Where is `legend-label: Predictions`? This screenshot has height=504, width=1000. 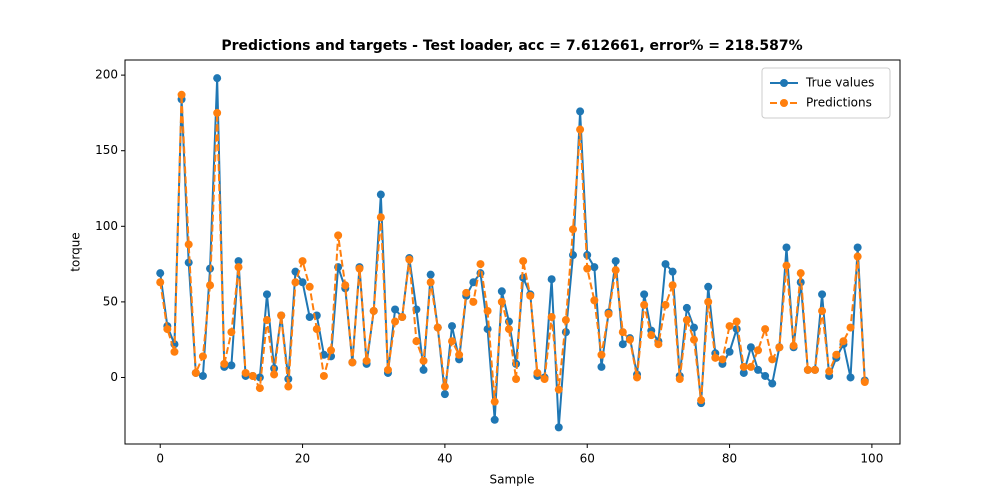
legend-label: Predictions is located at coordinates (839, 103).